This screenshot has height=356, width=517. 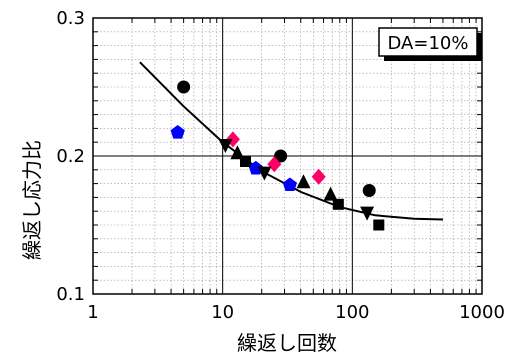 I want to click on x-tick-label: 1000, so click(x=482, y=312).